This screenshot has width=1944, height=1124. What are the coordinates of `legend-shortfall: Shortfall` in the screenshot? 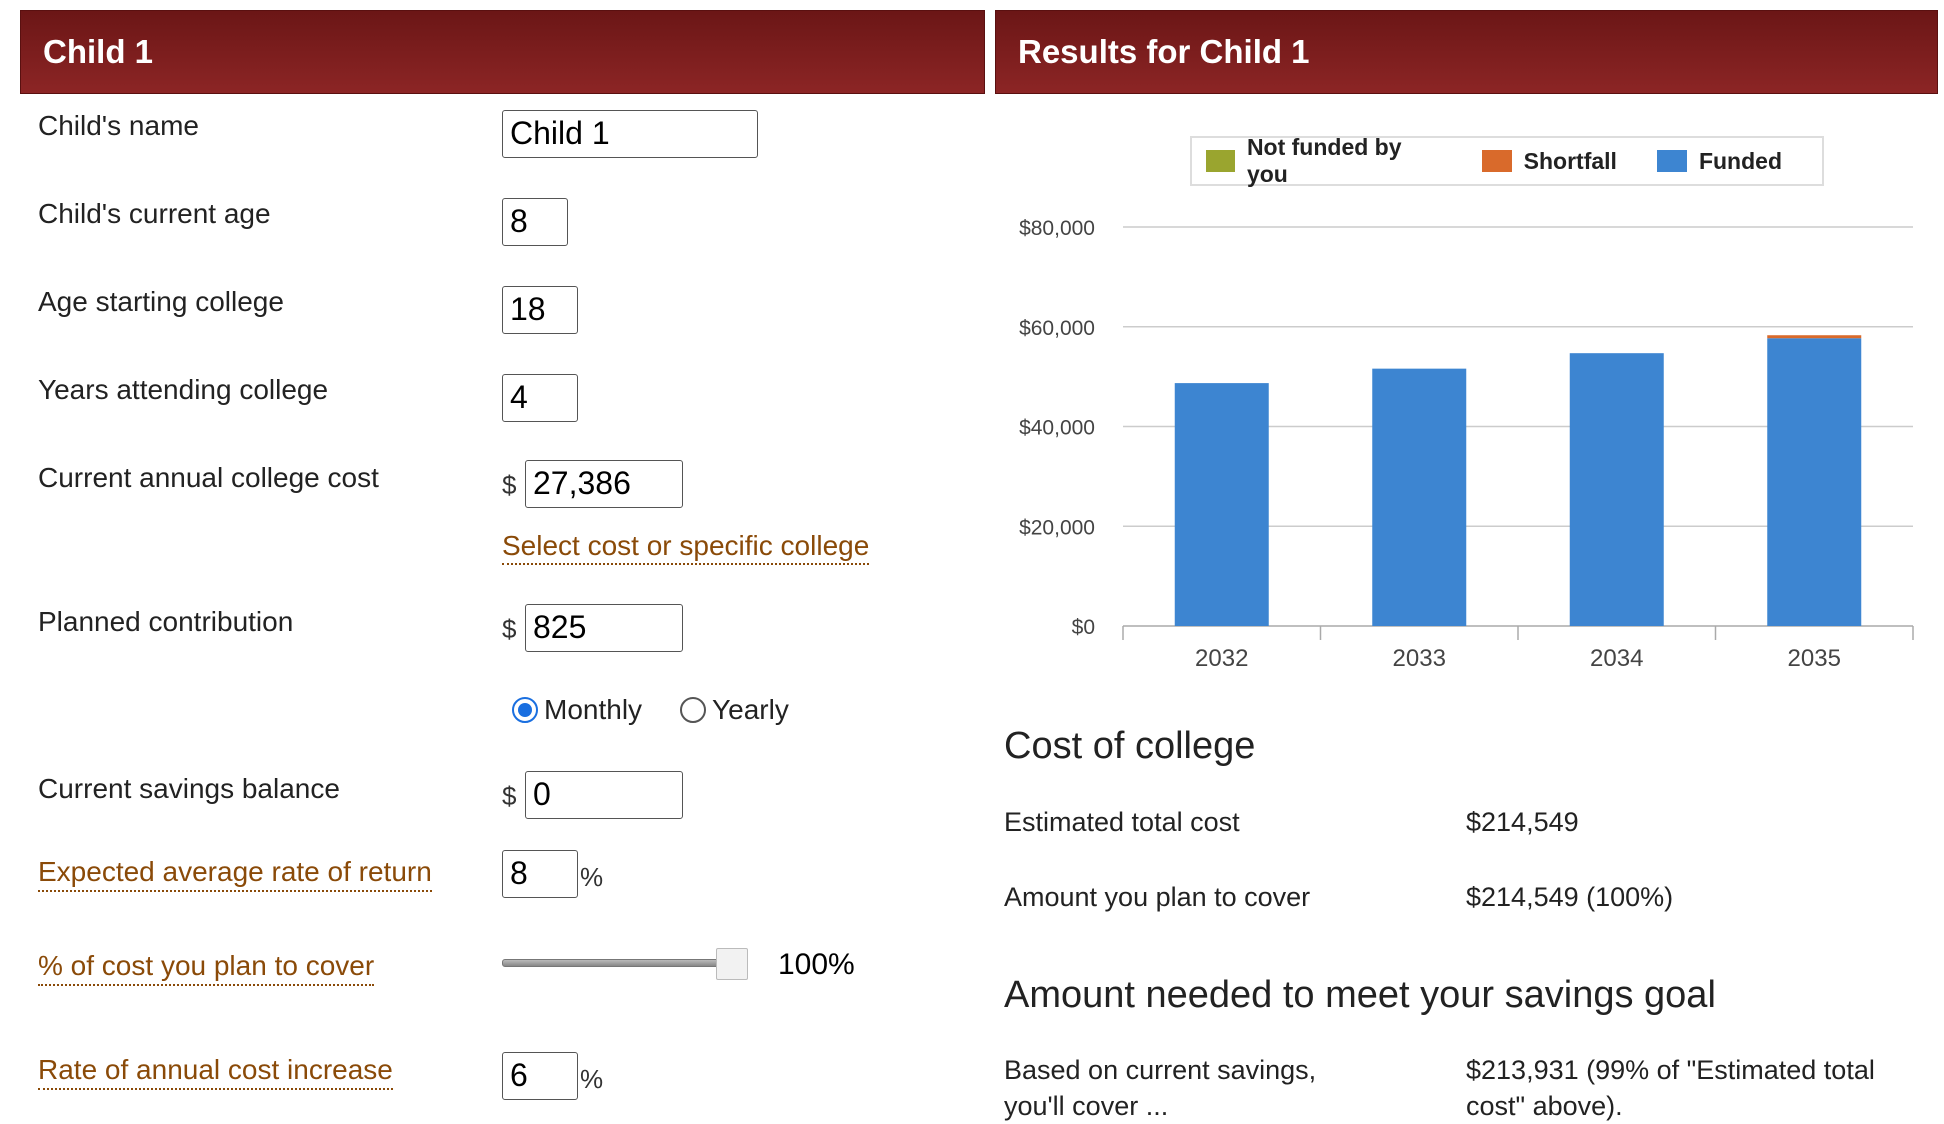 It's located at (1549, 161).